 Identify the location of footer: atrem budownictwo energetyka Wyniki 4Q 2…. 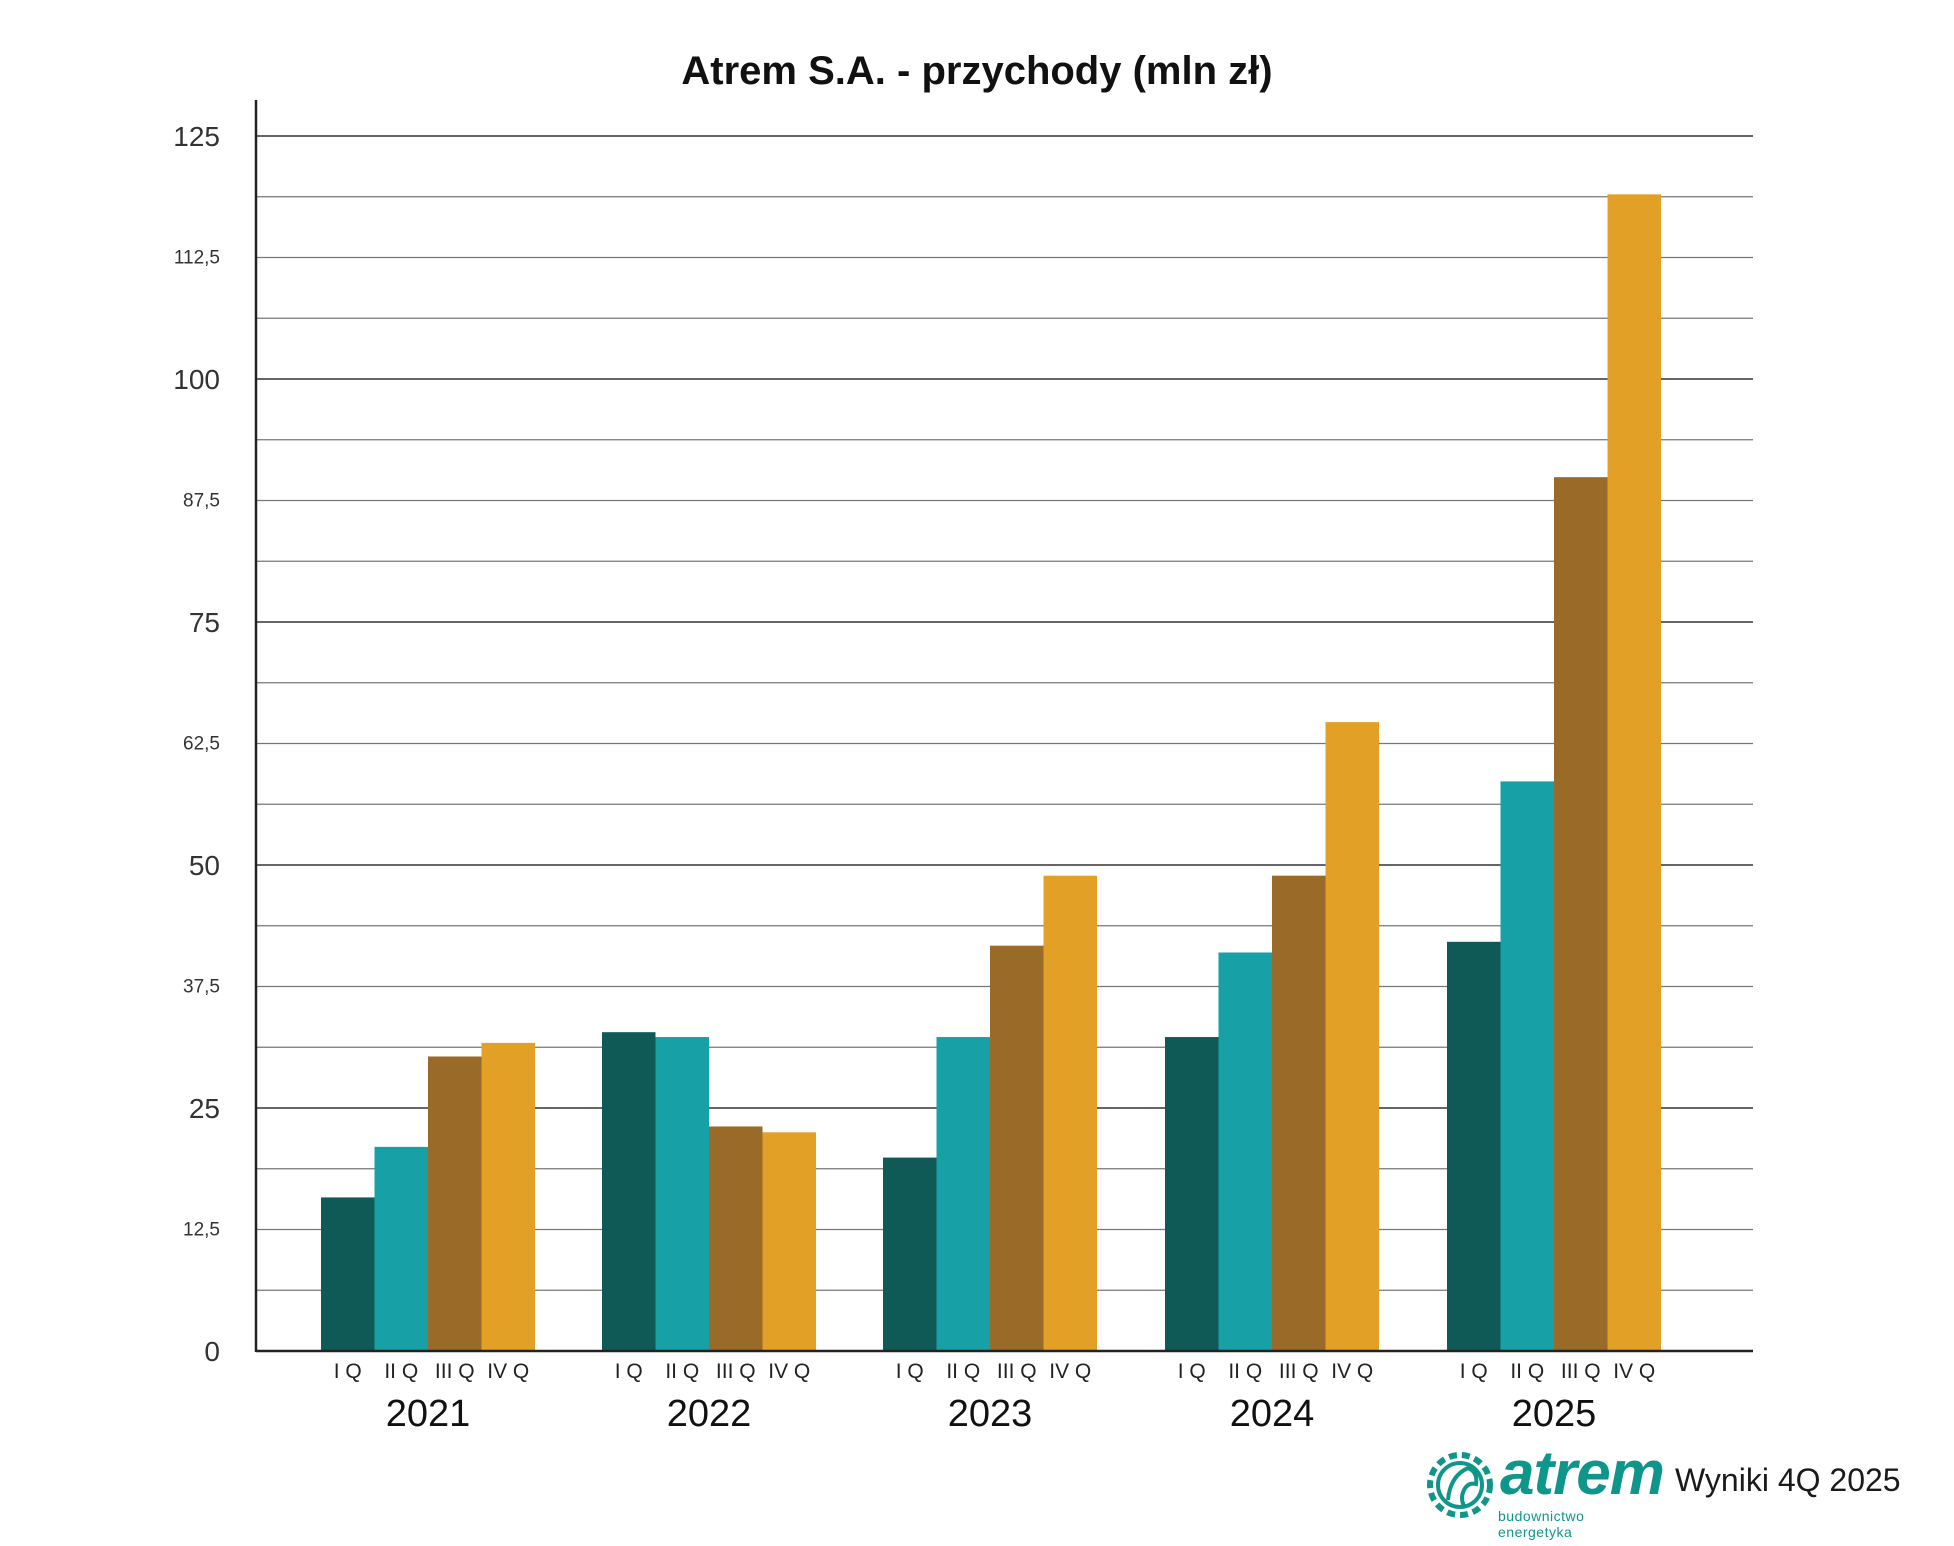
(1680, 1489).